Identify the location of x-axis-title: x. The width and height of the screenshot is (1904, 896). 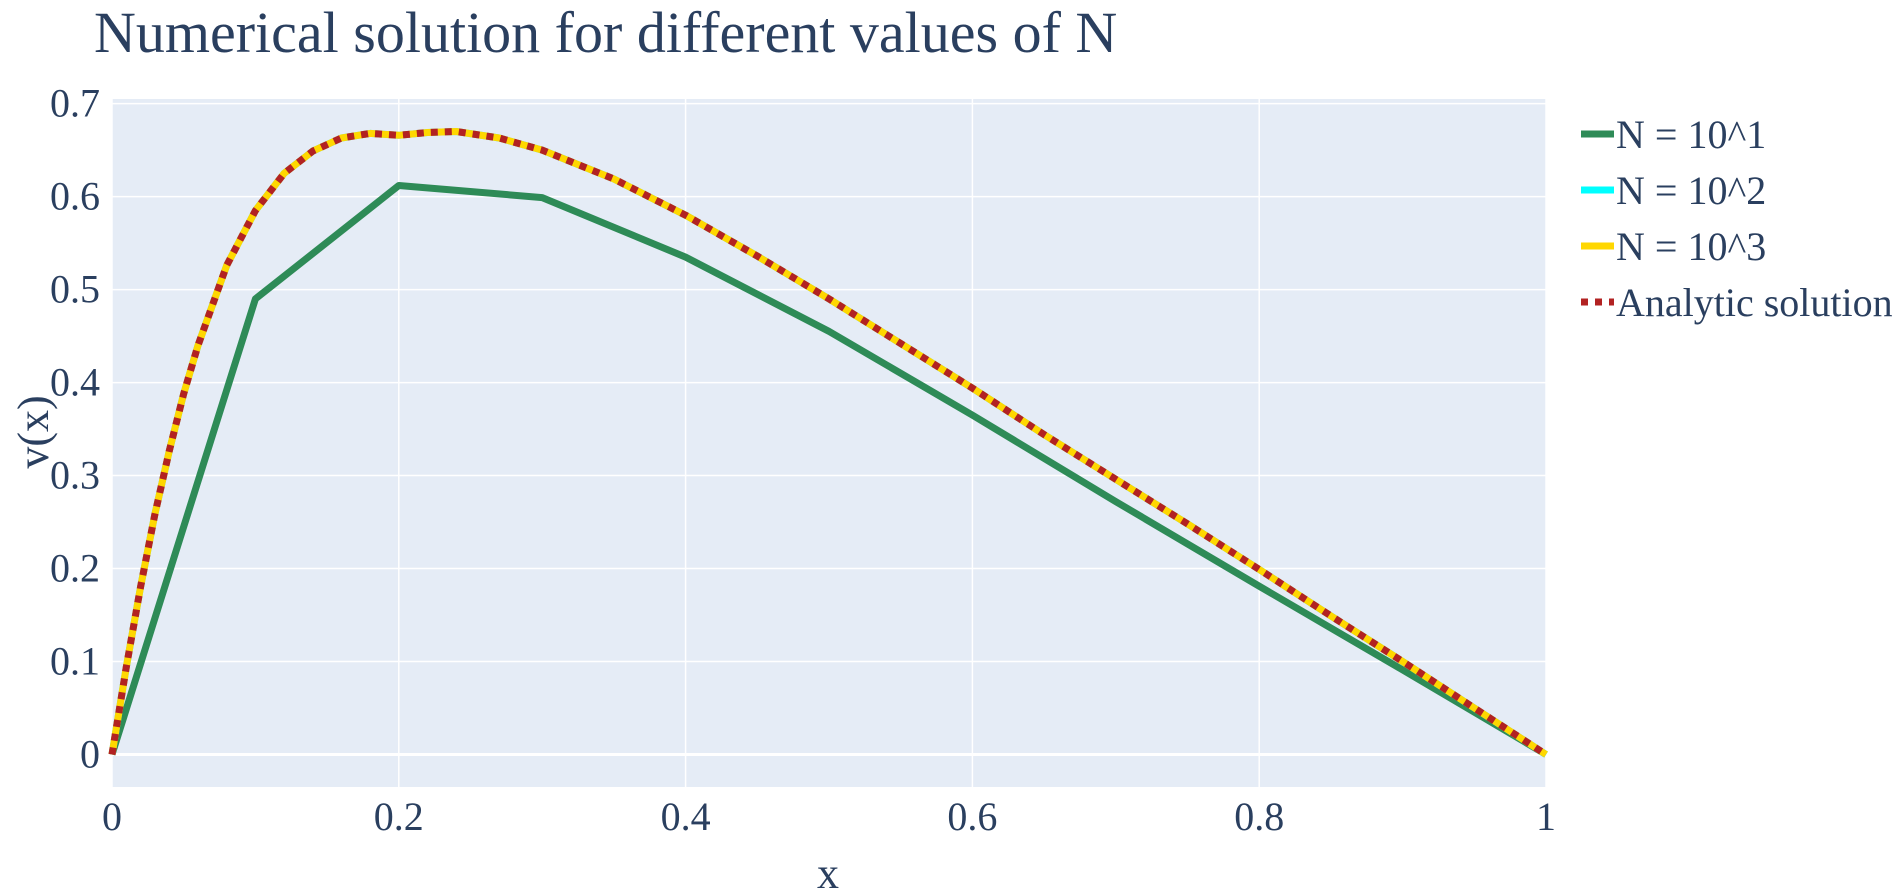
(828, 872).